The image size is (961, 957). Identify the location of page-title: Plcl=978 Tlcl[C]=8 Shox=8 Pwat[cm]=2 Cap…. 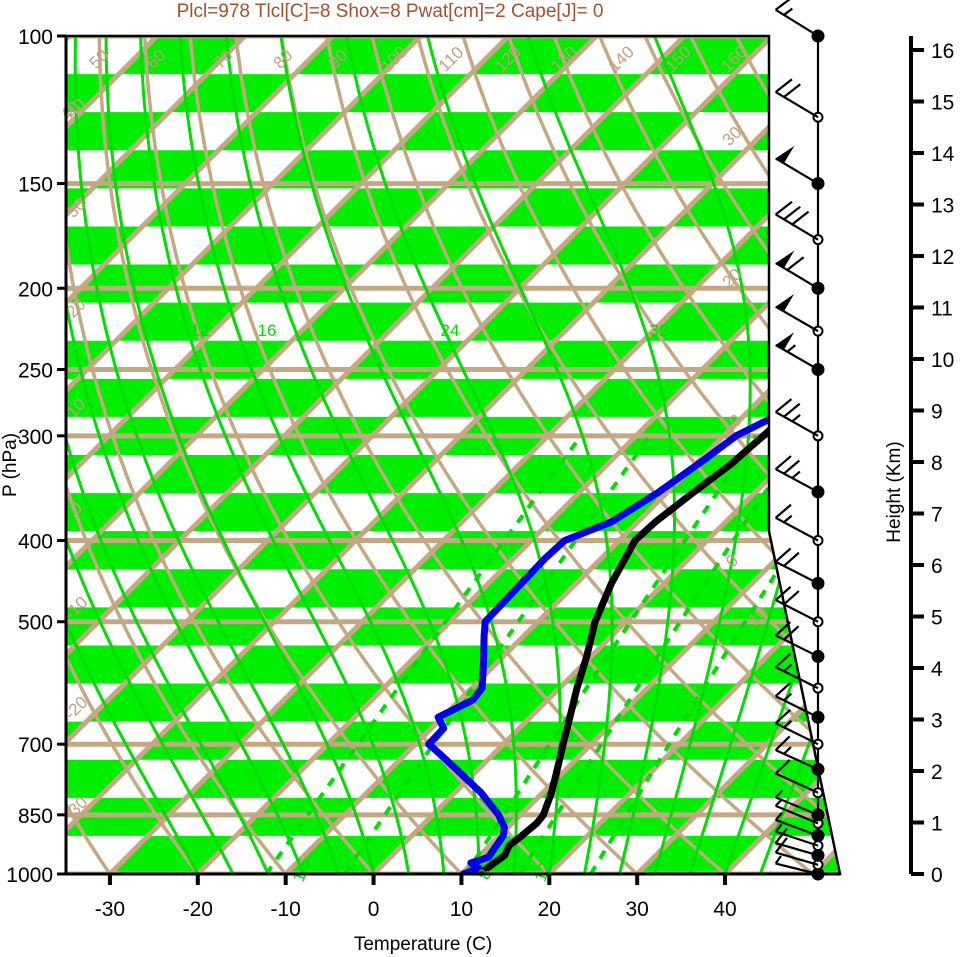
(390, 11).